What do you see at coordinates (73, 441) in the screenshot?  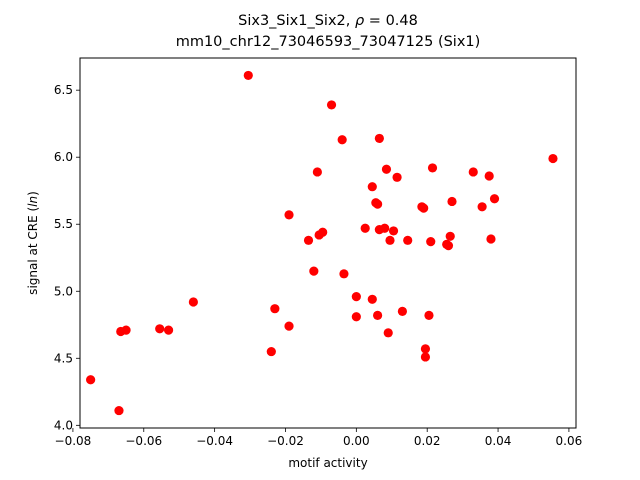 I see `x-tick-label: −0.08` at bounding box center [73, 441].